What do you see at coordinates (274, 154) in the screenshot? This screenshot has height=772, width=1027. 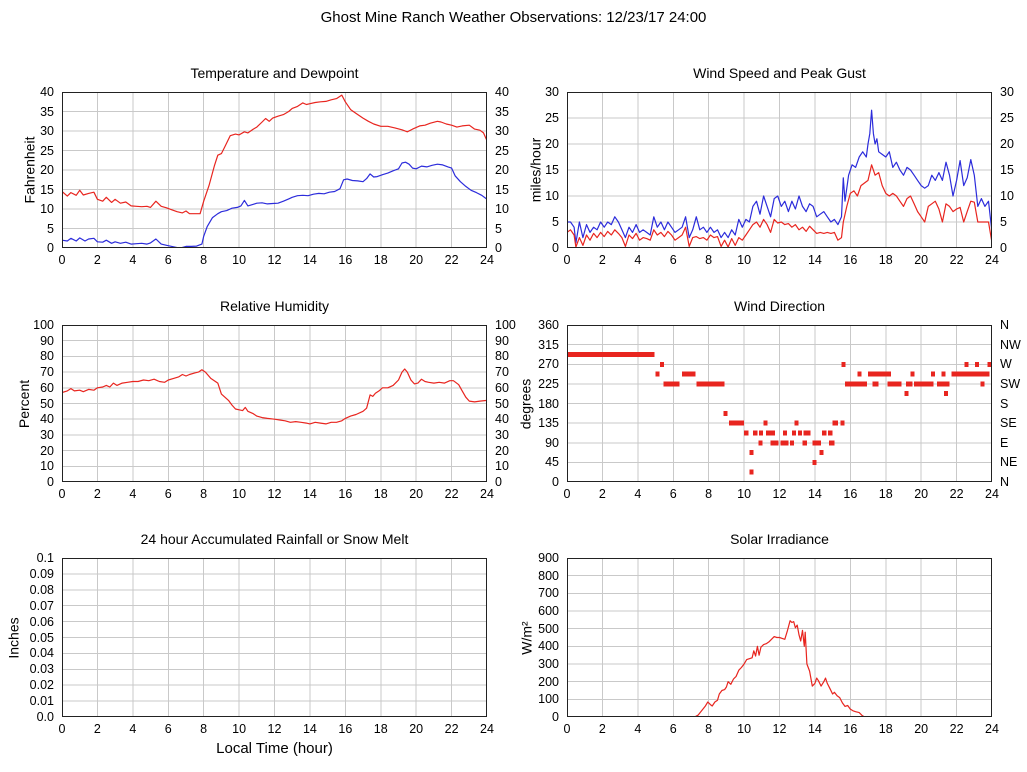 I see `series-temperature` at bounding box center [274, 154].